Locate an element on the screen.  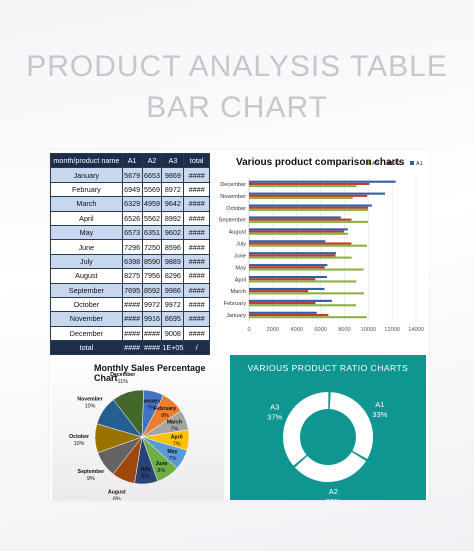
y-tick-label: June is located at coordinates (240, 256).